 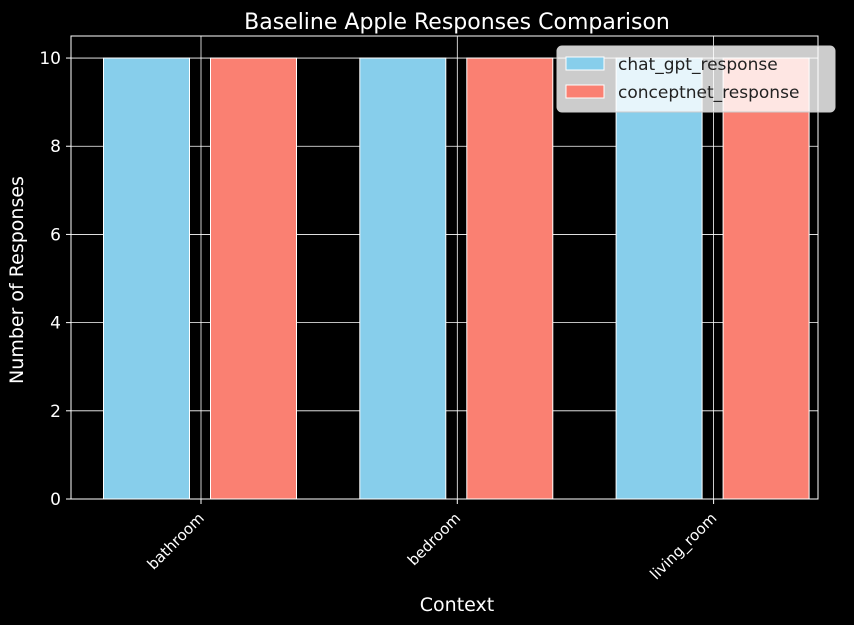 I want to click on y-axis-label: Number of Responses, so click(x=17, y=280).